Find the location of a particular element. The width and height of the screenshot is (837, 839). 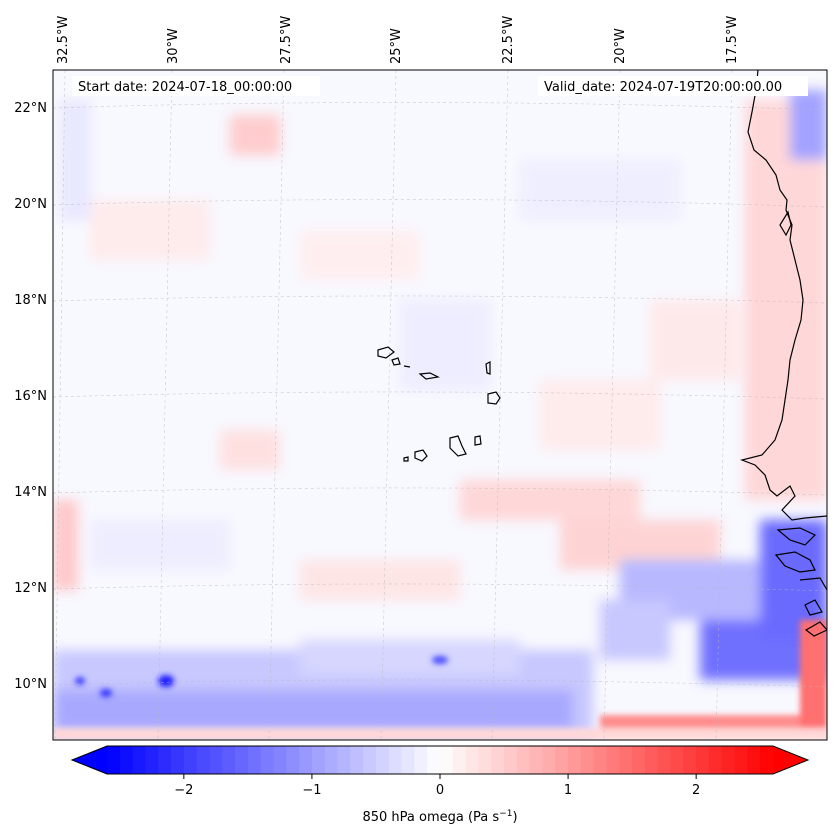

colorbar-tick-label: 2 is located at coordinates (696, 790).